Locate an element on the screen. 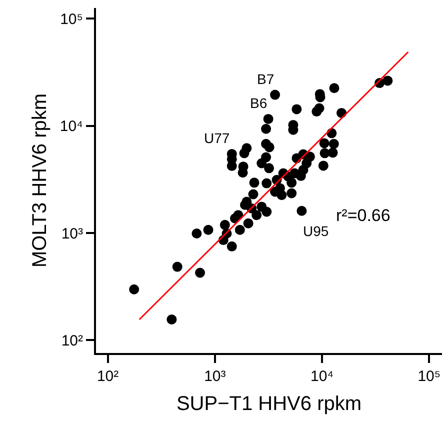 Image resolution: width=447 pixels, height=446 pixels. y-tick-label: 10² is located at coordinates (72, 341).